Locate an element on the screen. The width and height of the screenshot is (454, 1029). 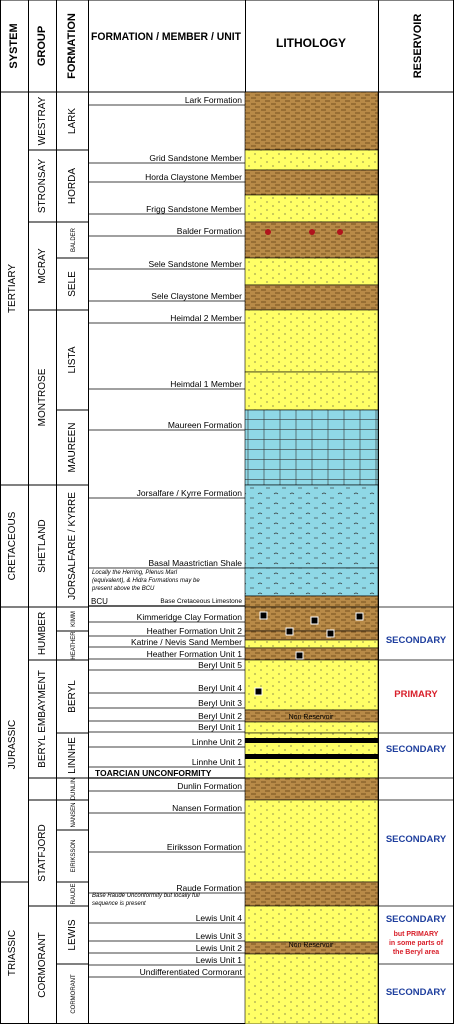
toarcian-label: TOARCIAN UNCONFORMITY is located at coordinates (153, 773).